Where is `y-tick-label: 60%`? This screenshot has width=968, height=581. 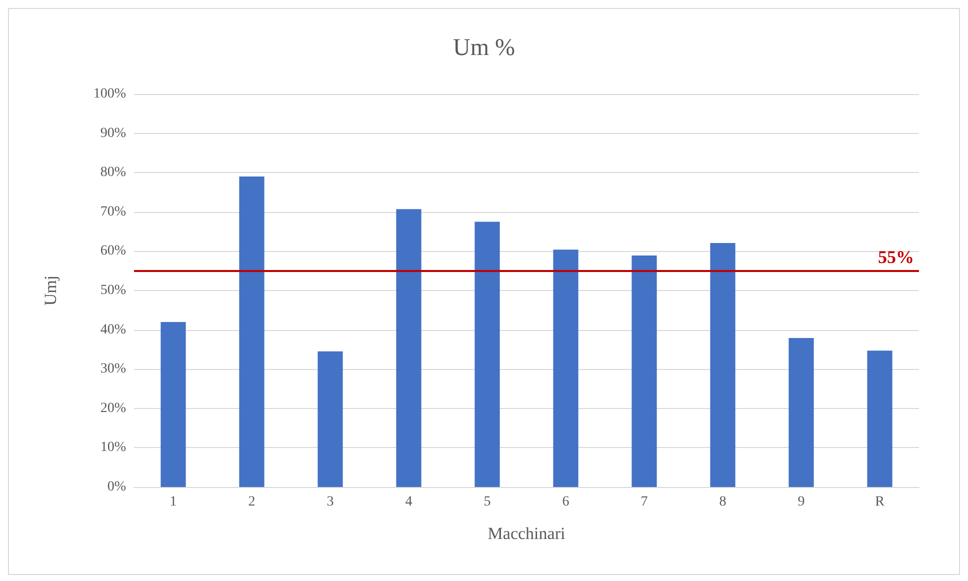 y-tick-label: 60% is located at coordinates (113, 251).